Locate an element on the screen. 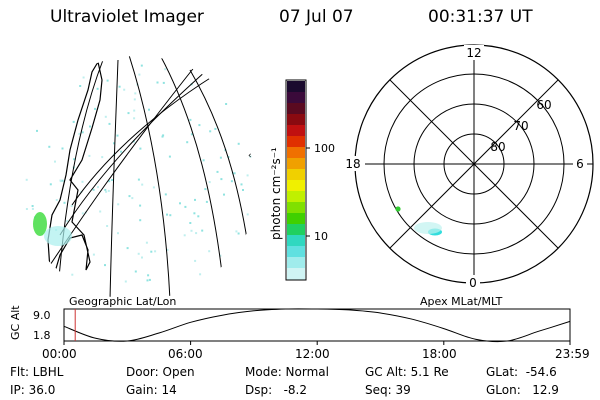  timeline-xtick-label: 06:00 is located at coordinates (185, 354).